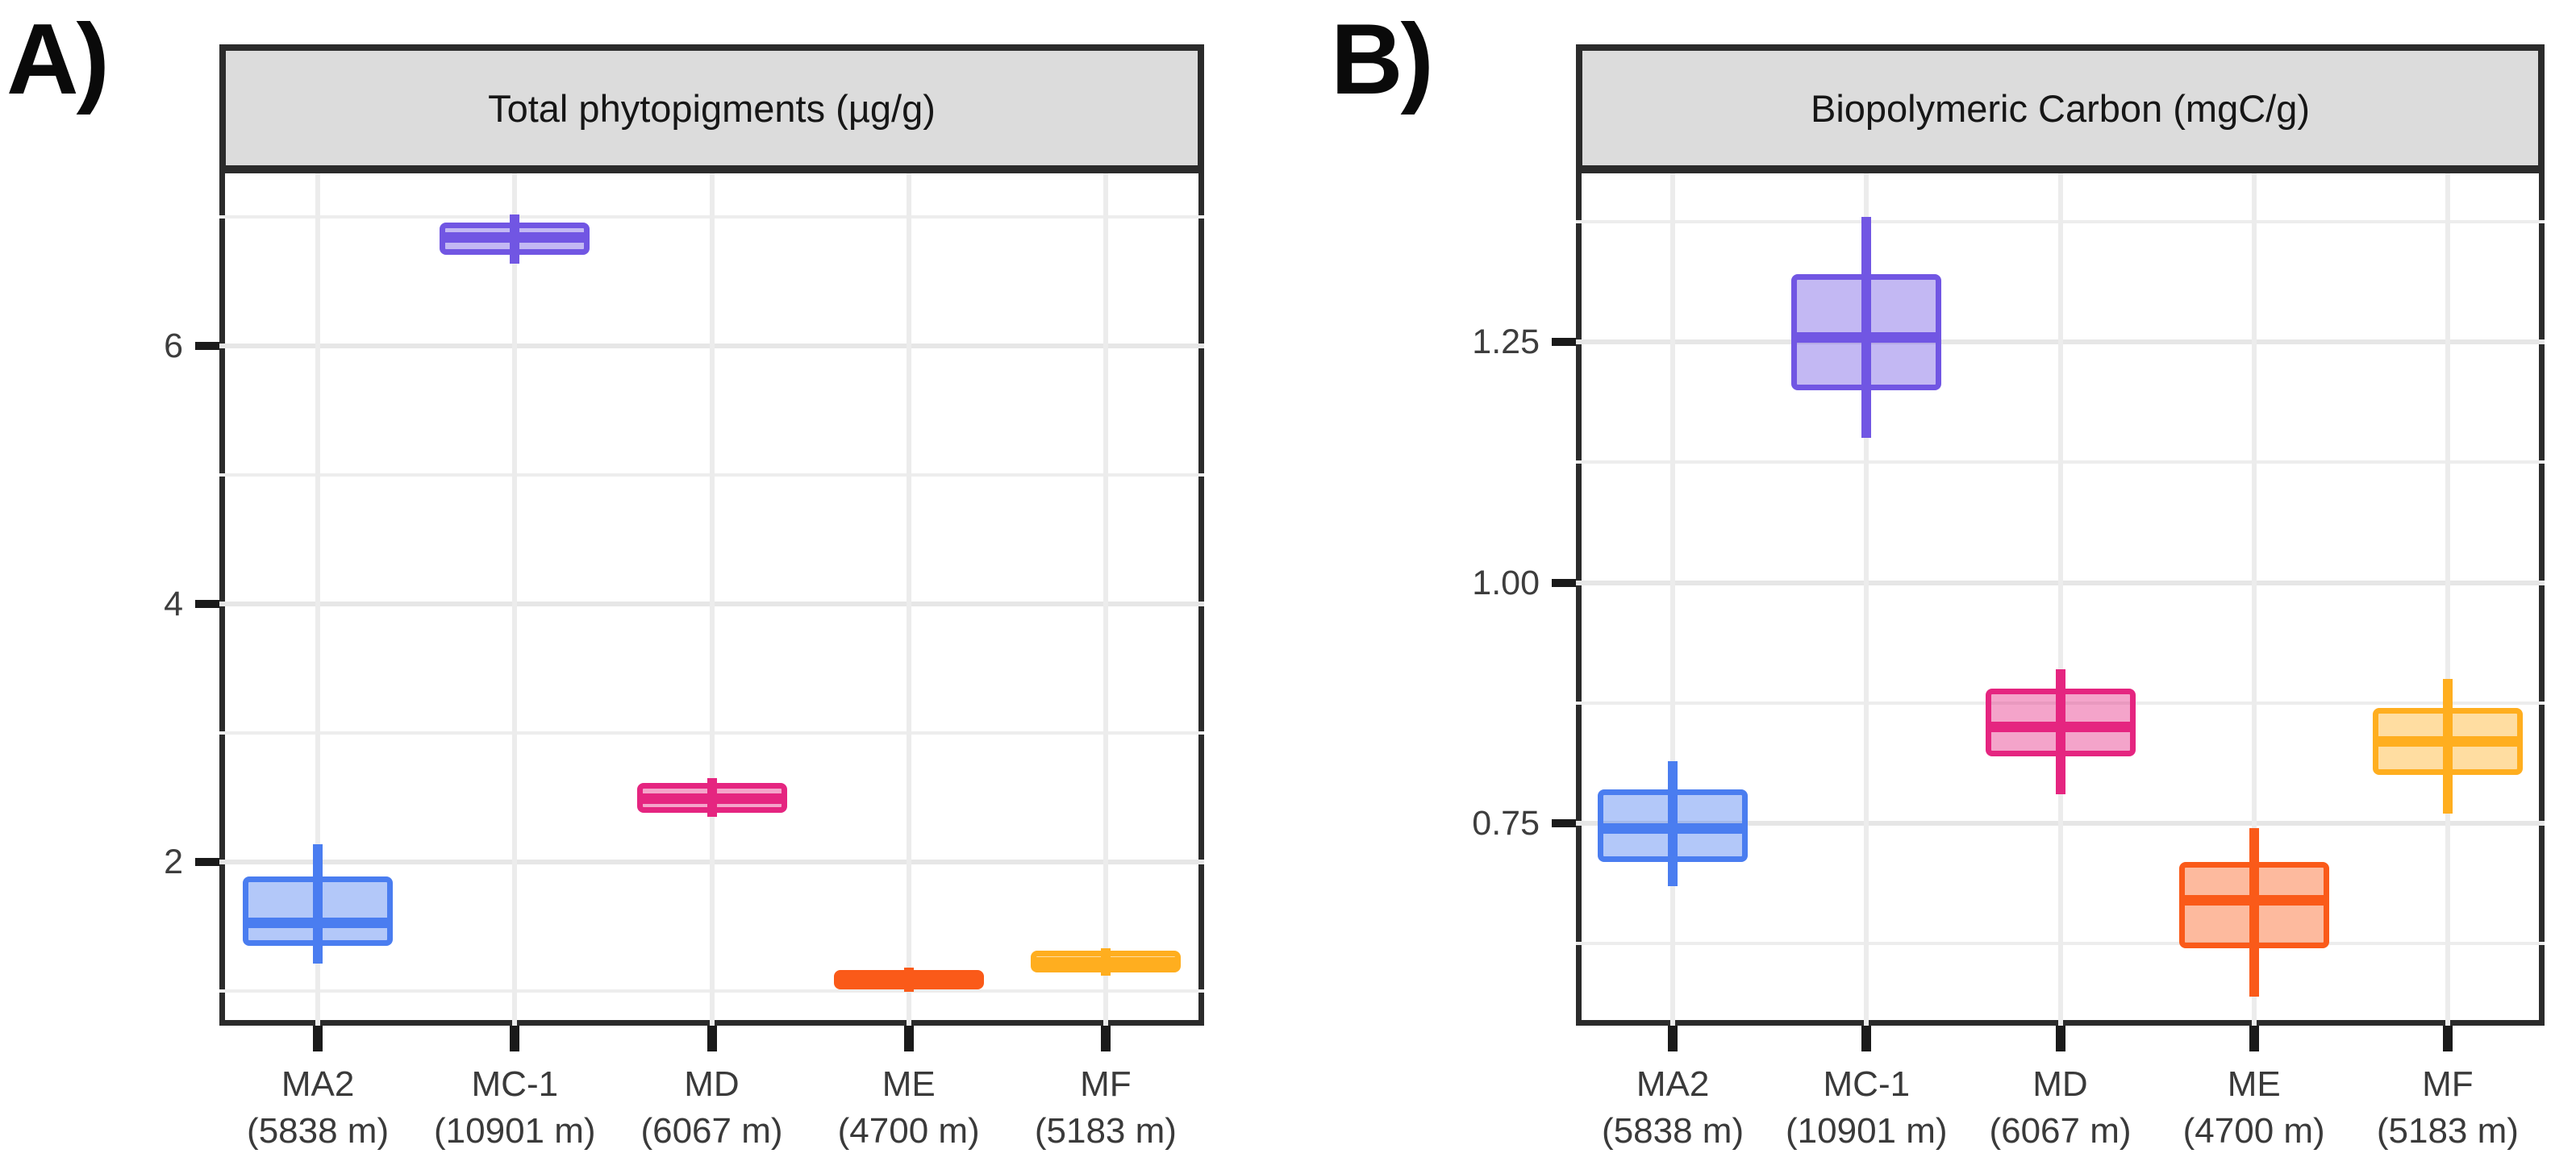  Describe the element at coordinates (1201, 599) in the screenshot. I see `panel-a-frame-right` at that location.